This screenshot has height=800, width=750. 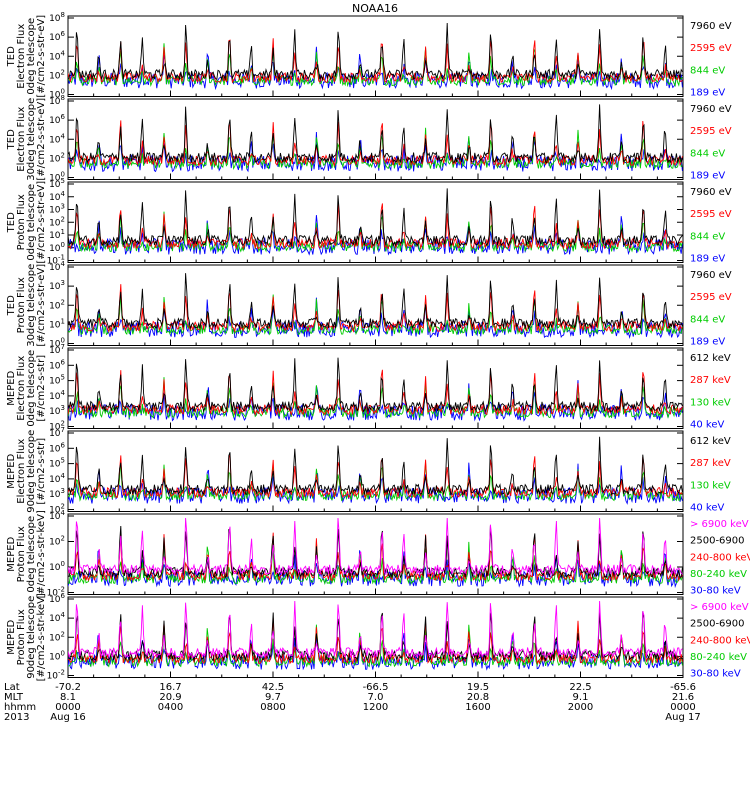 What do you see at coordinates (57, 323) in the screenshot?
I see `y-tick-label: 10¹` at bounding box center [57, 323].